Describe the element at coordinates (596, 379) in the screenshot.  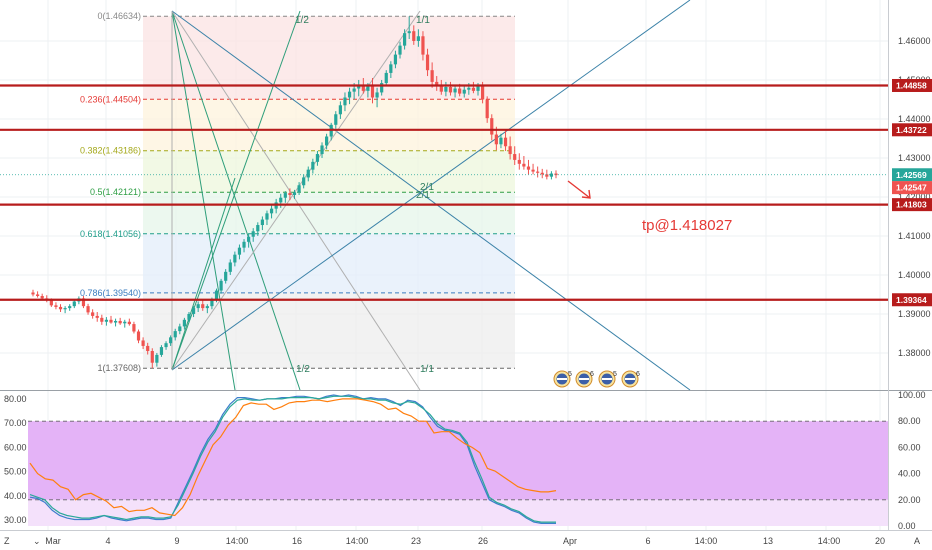
I see `economic-events: 5 6 5 6` at that location.